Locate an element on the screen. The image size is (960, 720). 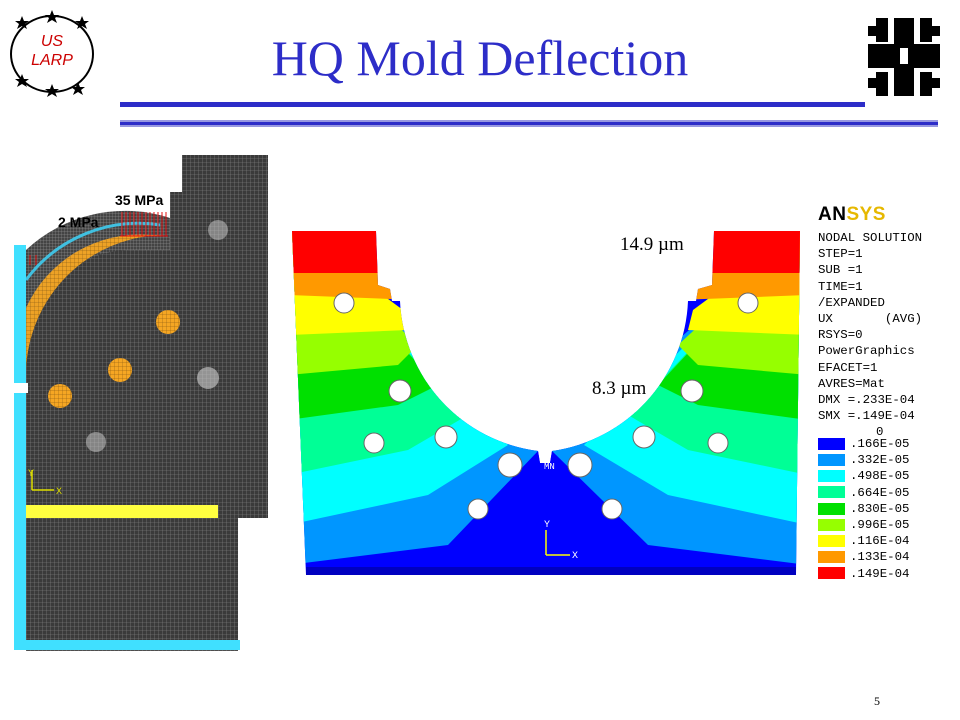
ansys-info-line: RSYS=0 is located at coordinates (840, 335).